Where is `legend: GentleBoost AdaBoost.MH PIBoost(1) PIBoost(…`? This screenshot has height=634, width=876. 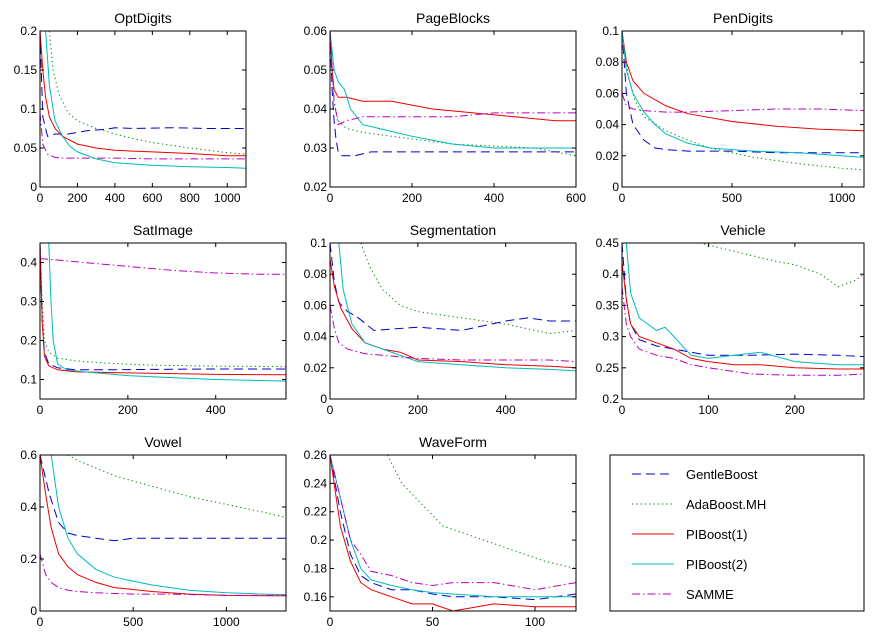 legend: GentleBoost AdaBoost.MH PIBoost(1) PIBoost(… is located at coordinates (737, 533).